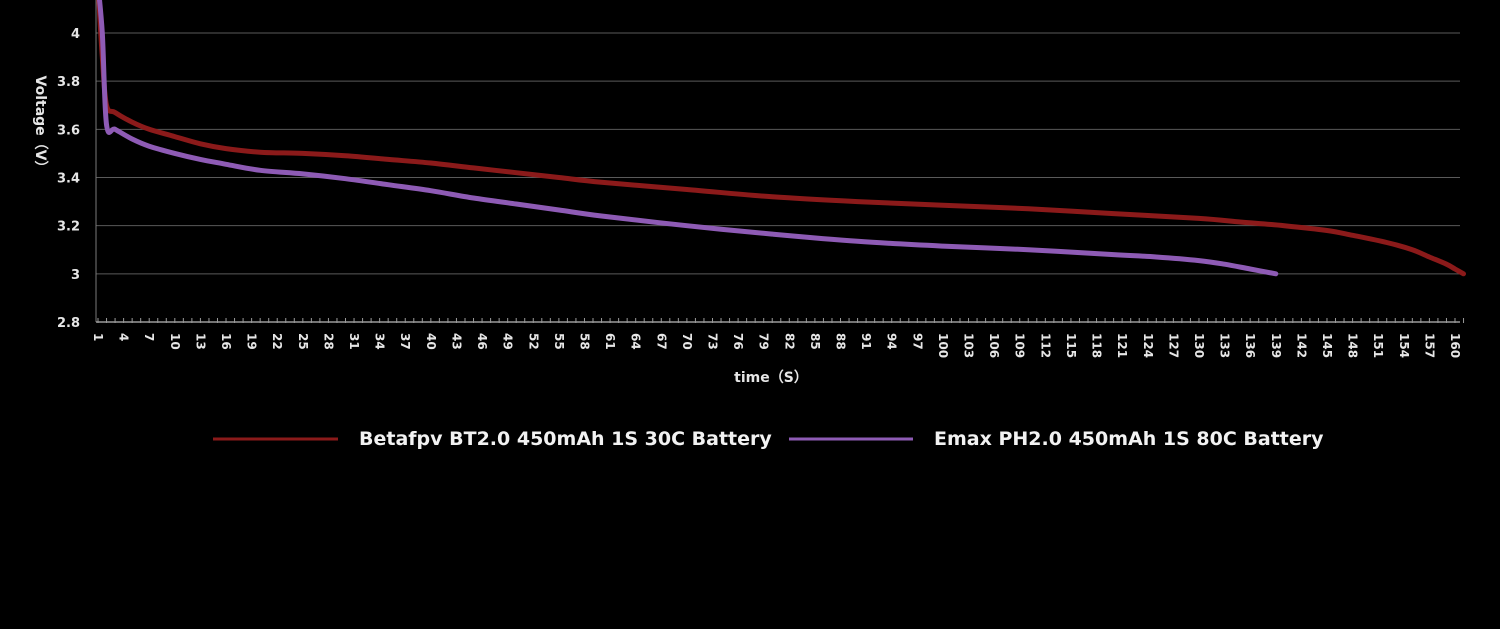 Image resolution: width=1500 pixels, height=629 pixels. Describe the element at coordinates (533, 341) in the screenshot. I see `x-tick-label: 52` at that location.